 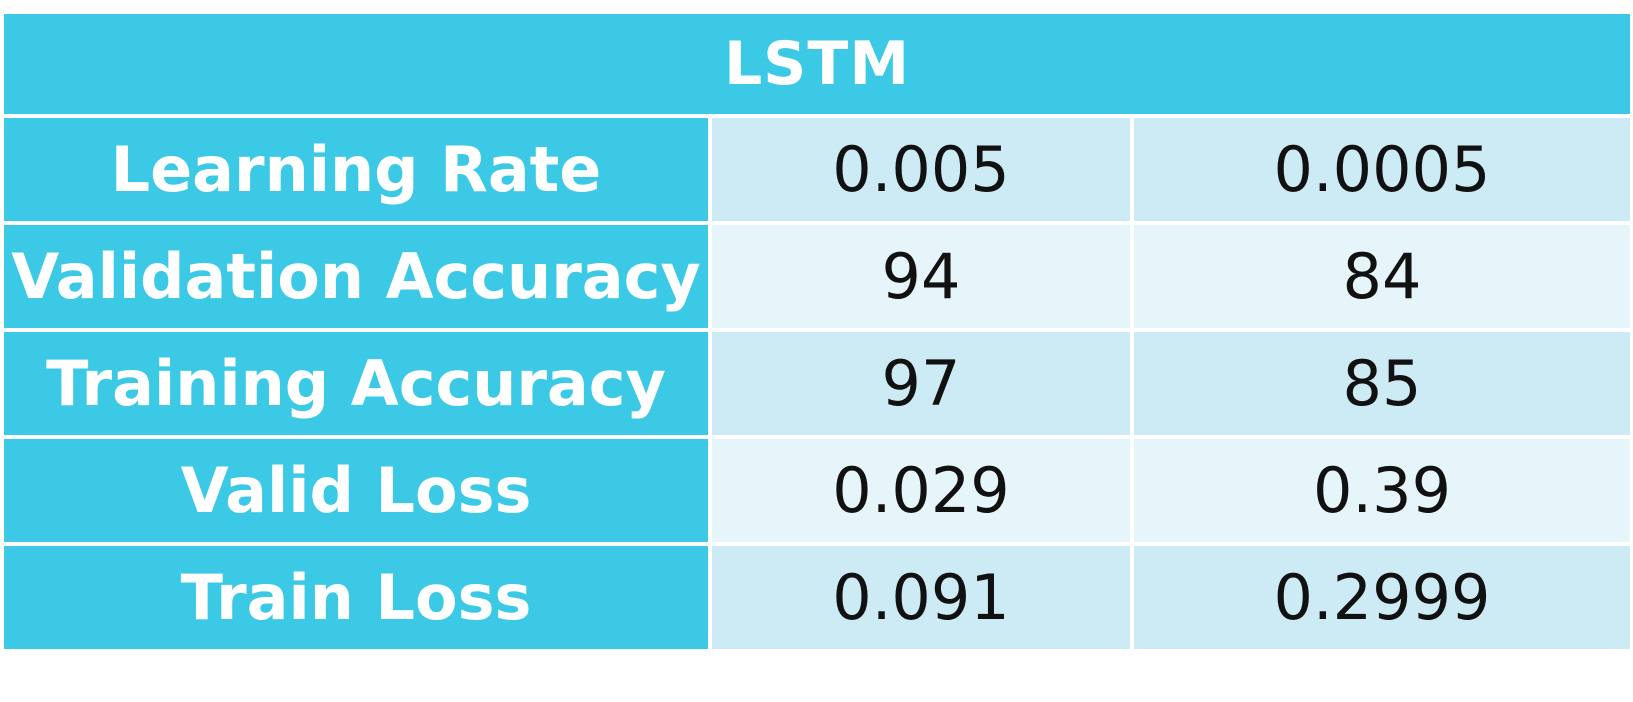 I want to click on table-cell: 0.39, so click(x=1381, y=490).